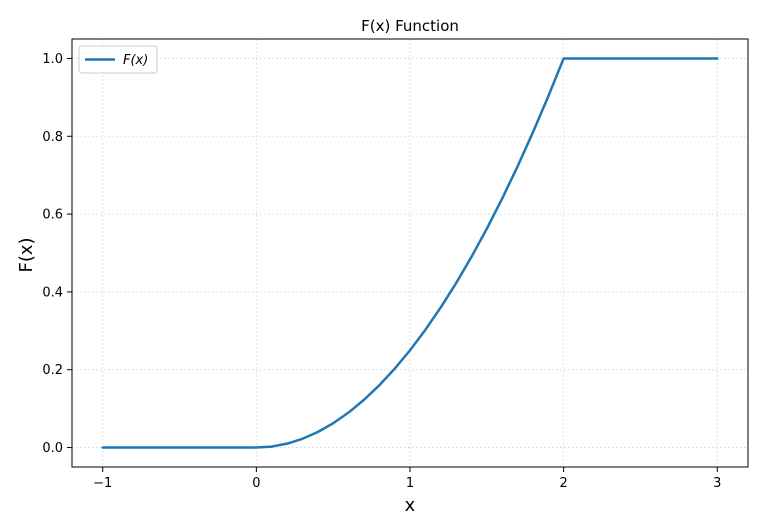 The image size is (761, 521). I want to click on y-tick-label: 0.8, so click(52, 137).